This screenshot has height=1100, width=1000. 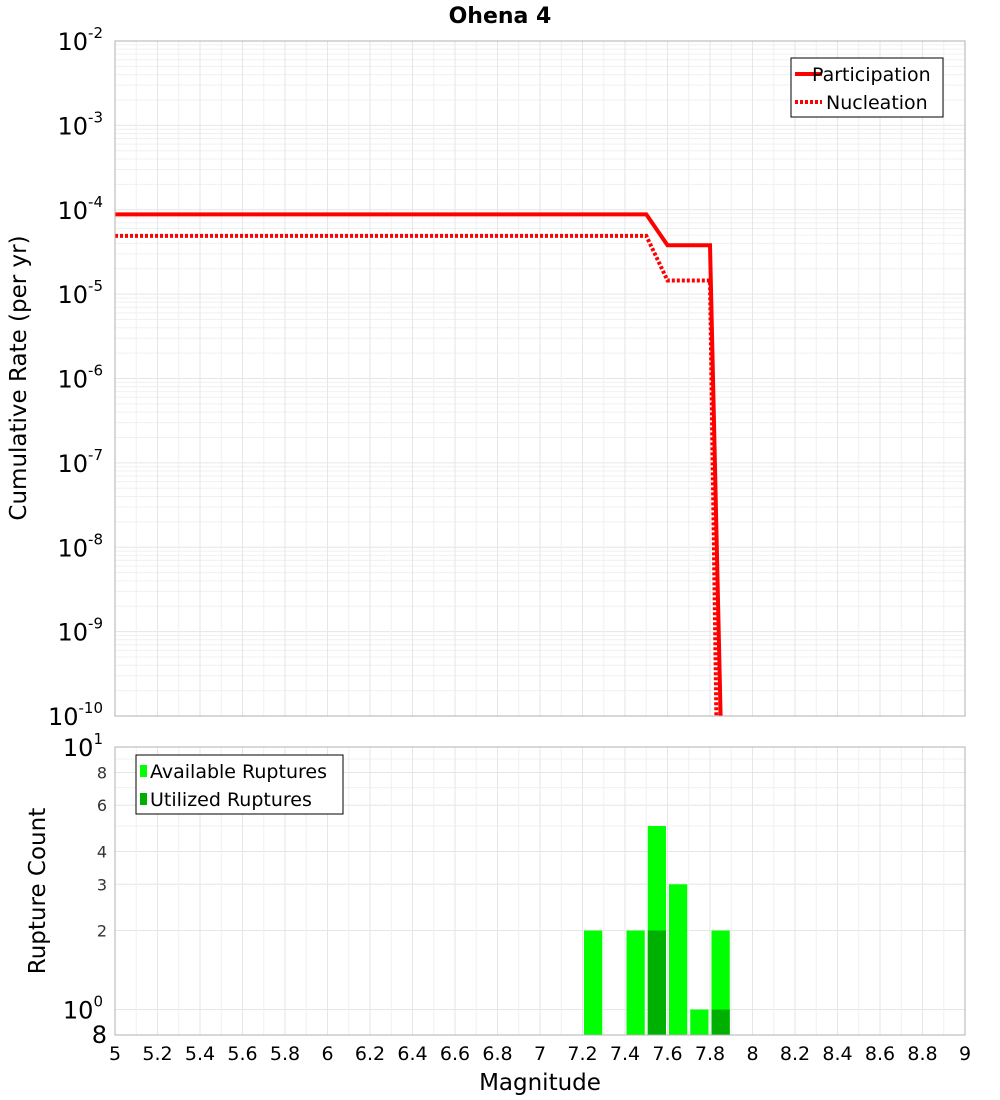 What do you see at coordinates (242, 1054) in the screenshot?
I see `x-tick-label: 5.6` at bounding box center [242, 1054].